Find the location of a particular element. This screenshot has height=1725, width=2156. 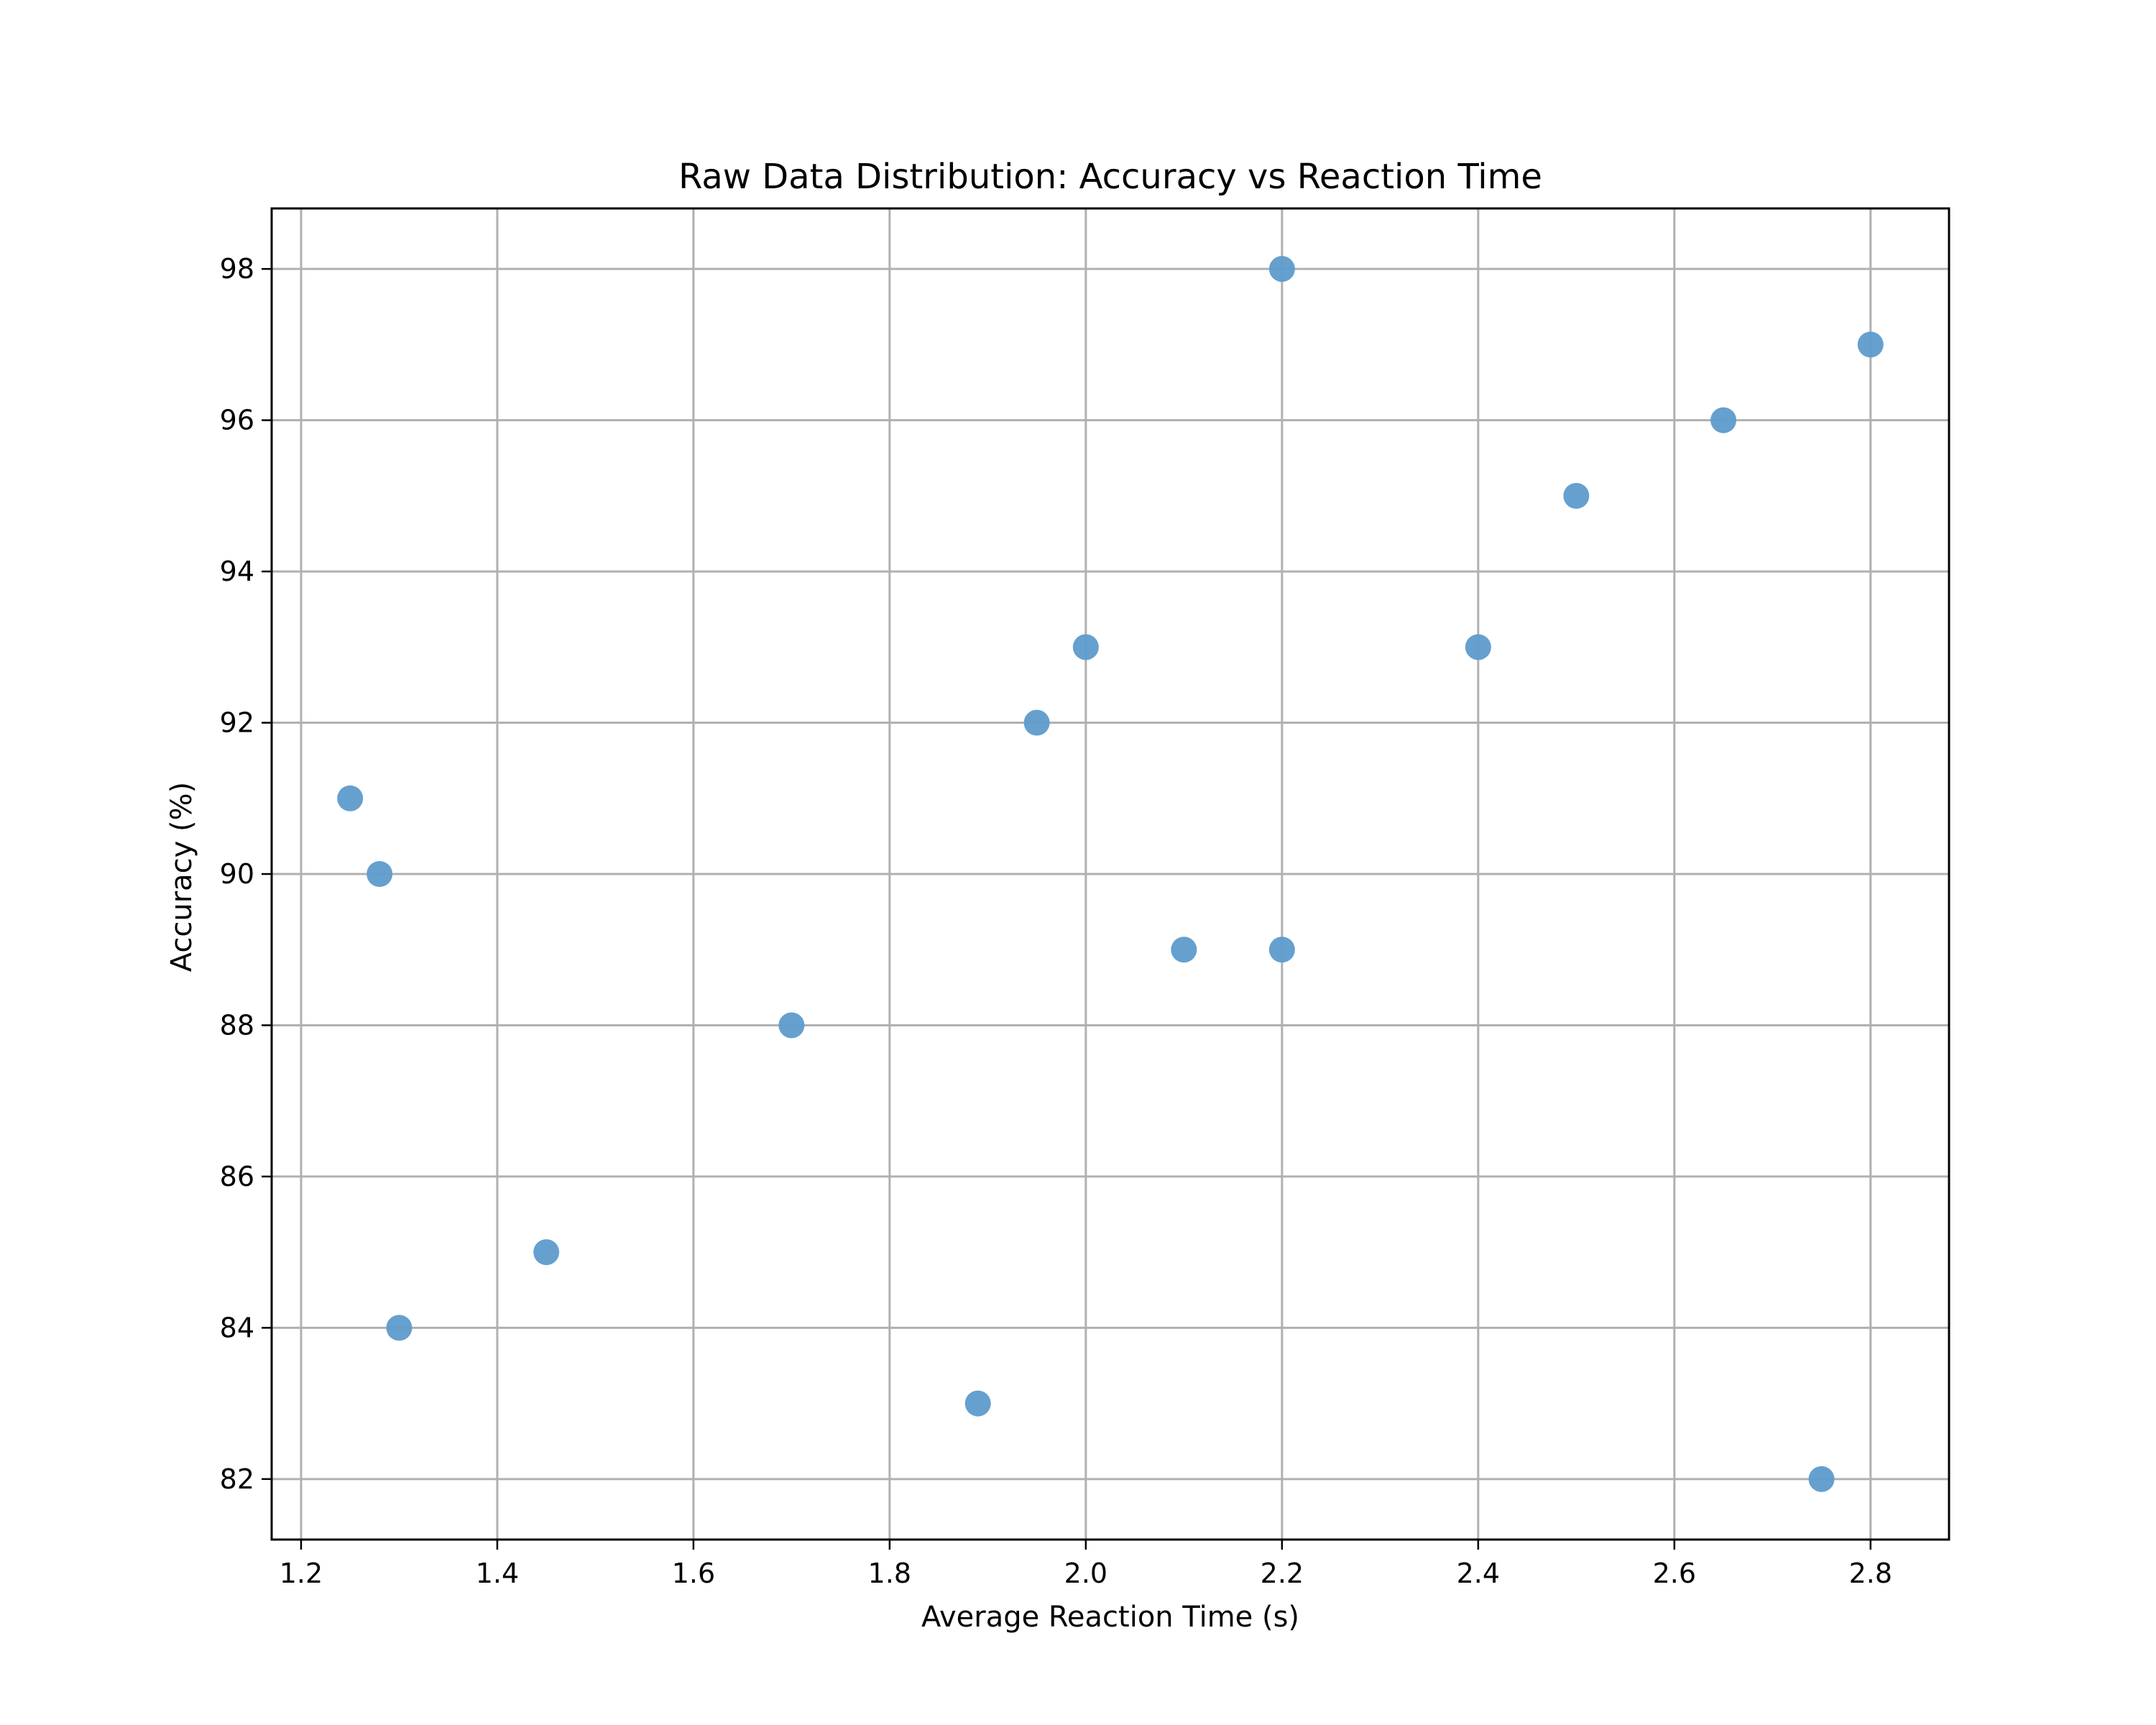

x-tick-label: 2.8 is located at coordinates (1871, 1573).